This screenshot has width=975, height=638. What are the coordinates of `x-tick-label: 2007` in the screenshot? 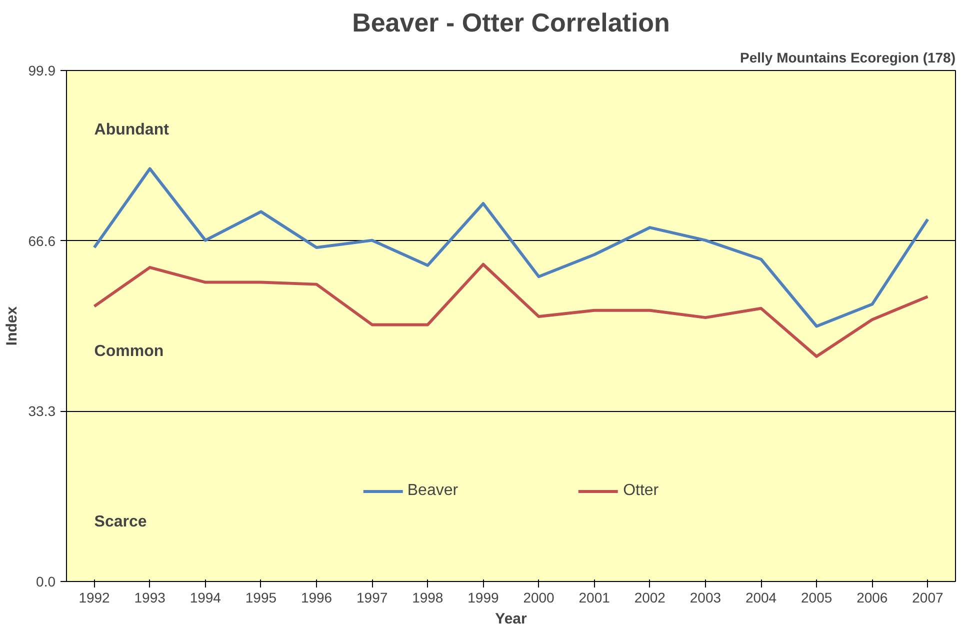 It's located at (928, 598).